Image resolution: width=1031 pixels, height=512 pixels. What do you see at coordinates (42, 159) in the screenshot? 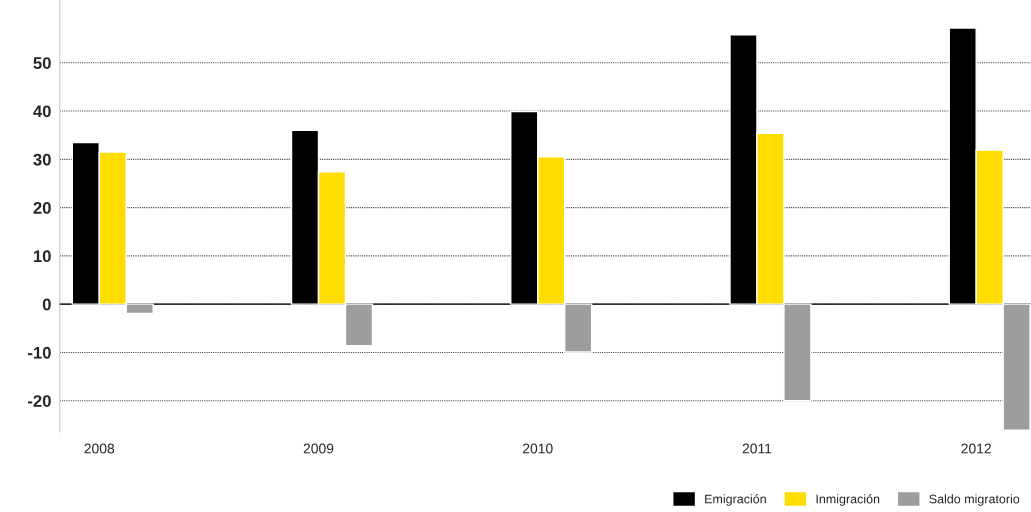
I see `y-tick-label: 30` at bounding box center [42, 159].